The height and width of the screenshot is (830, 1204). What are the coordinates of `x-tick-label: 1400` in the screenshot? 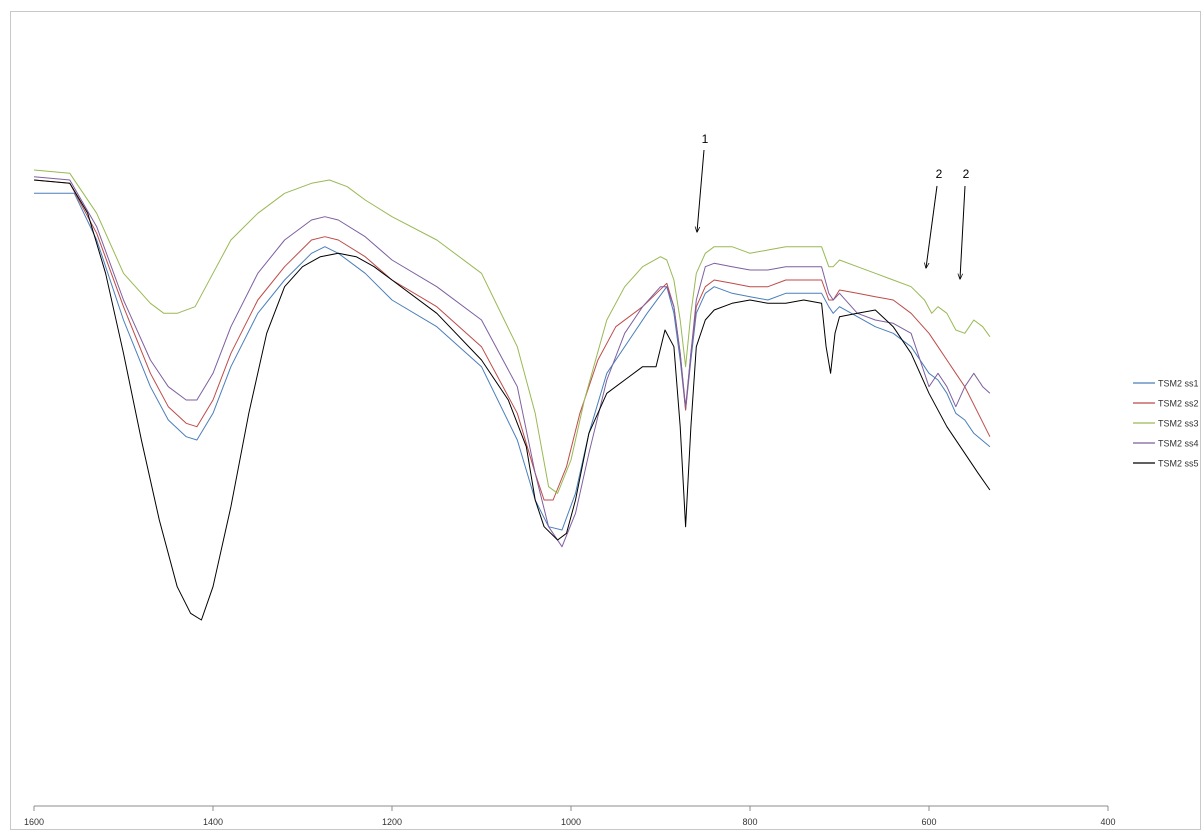 It's located at (213, 822).